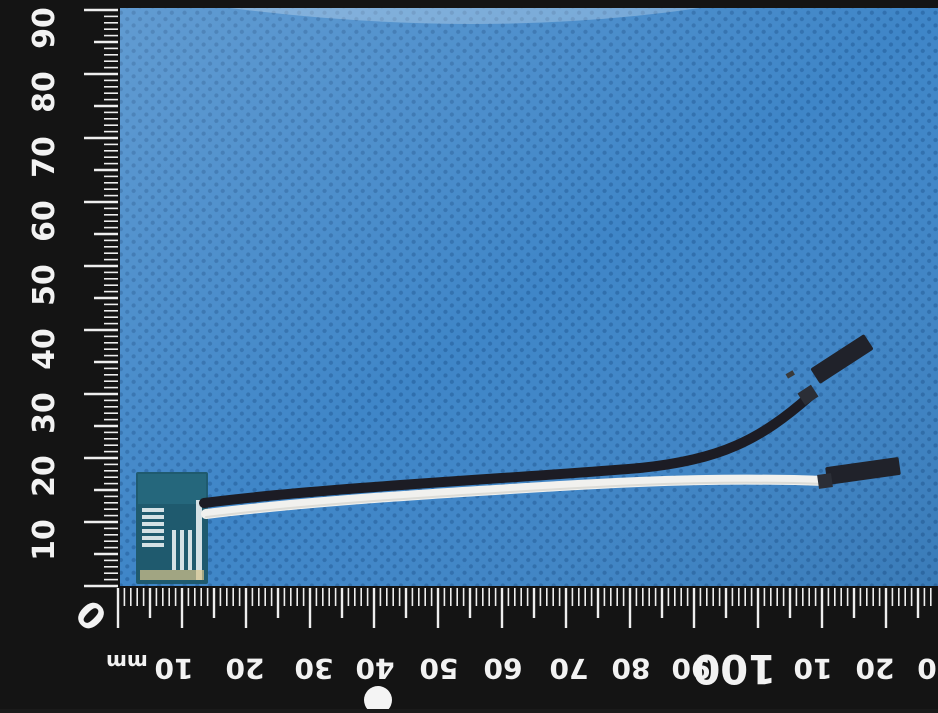 This screenshot has width=938, height=713. What do you see at coordinates (516, 496) in the screenshot?
I see `white-wire` at bounding box center [516, 496].